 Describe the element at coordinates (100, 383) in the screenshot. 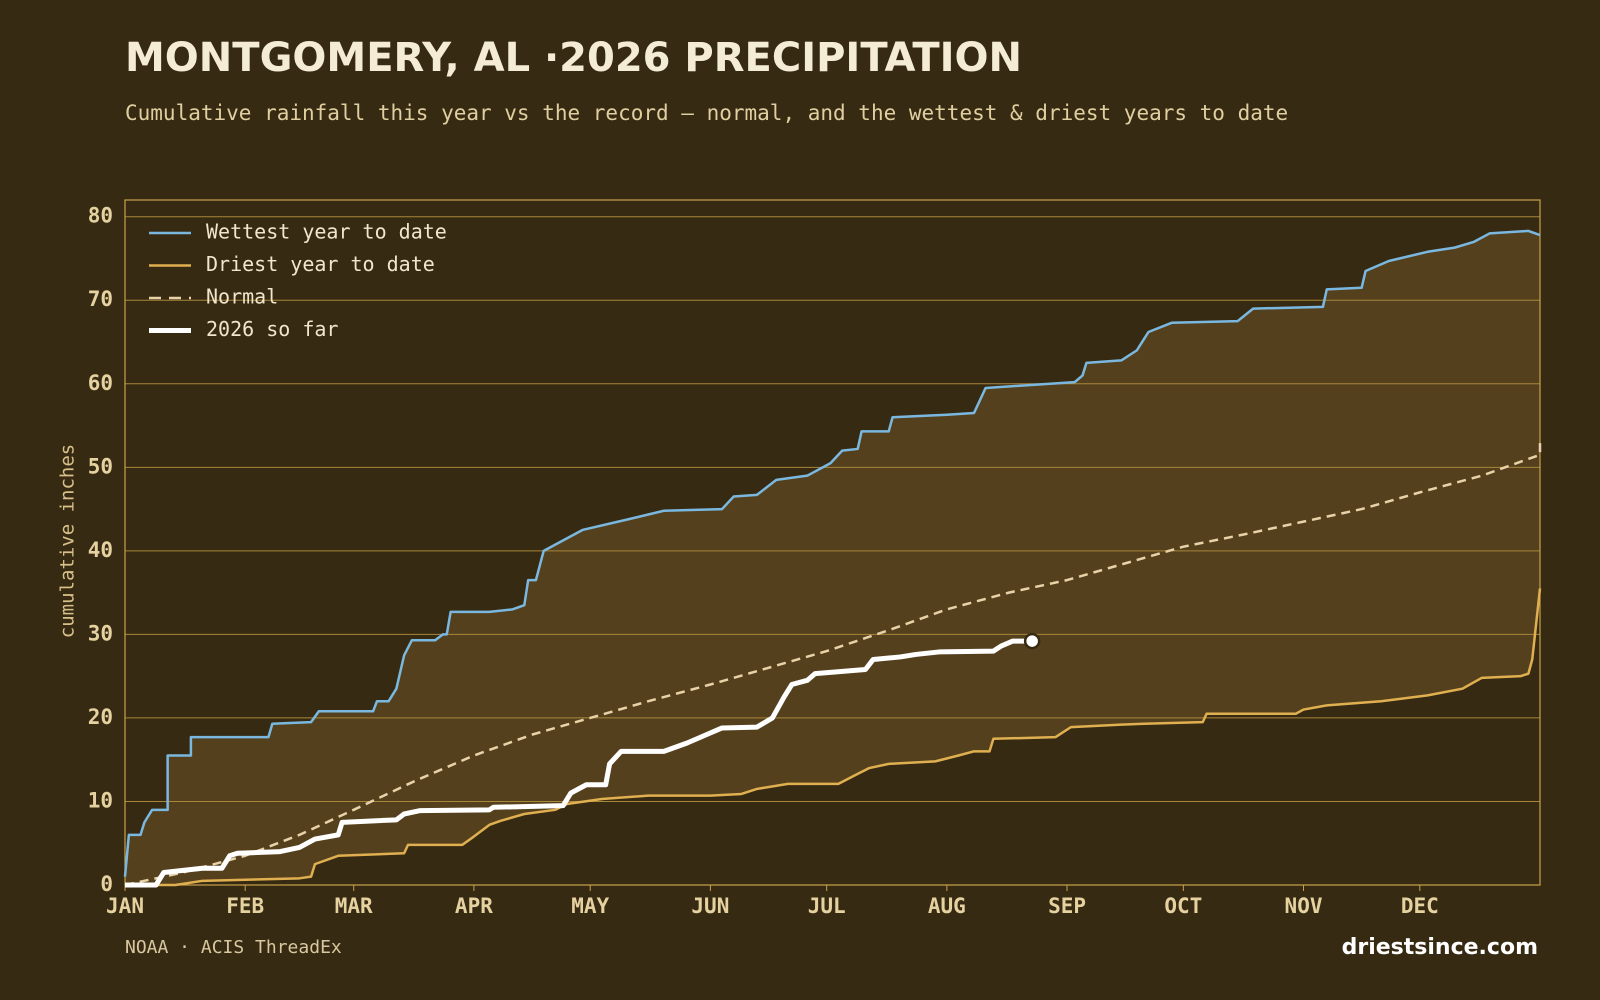

I see `y-tick-label: 60` at that location.